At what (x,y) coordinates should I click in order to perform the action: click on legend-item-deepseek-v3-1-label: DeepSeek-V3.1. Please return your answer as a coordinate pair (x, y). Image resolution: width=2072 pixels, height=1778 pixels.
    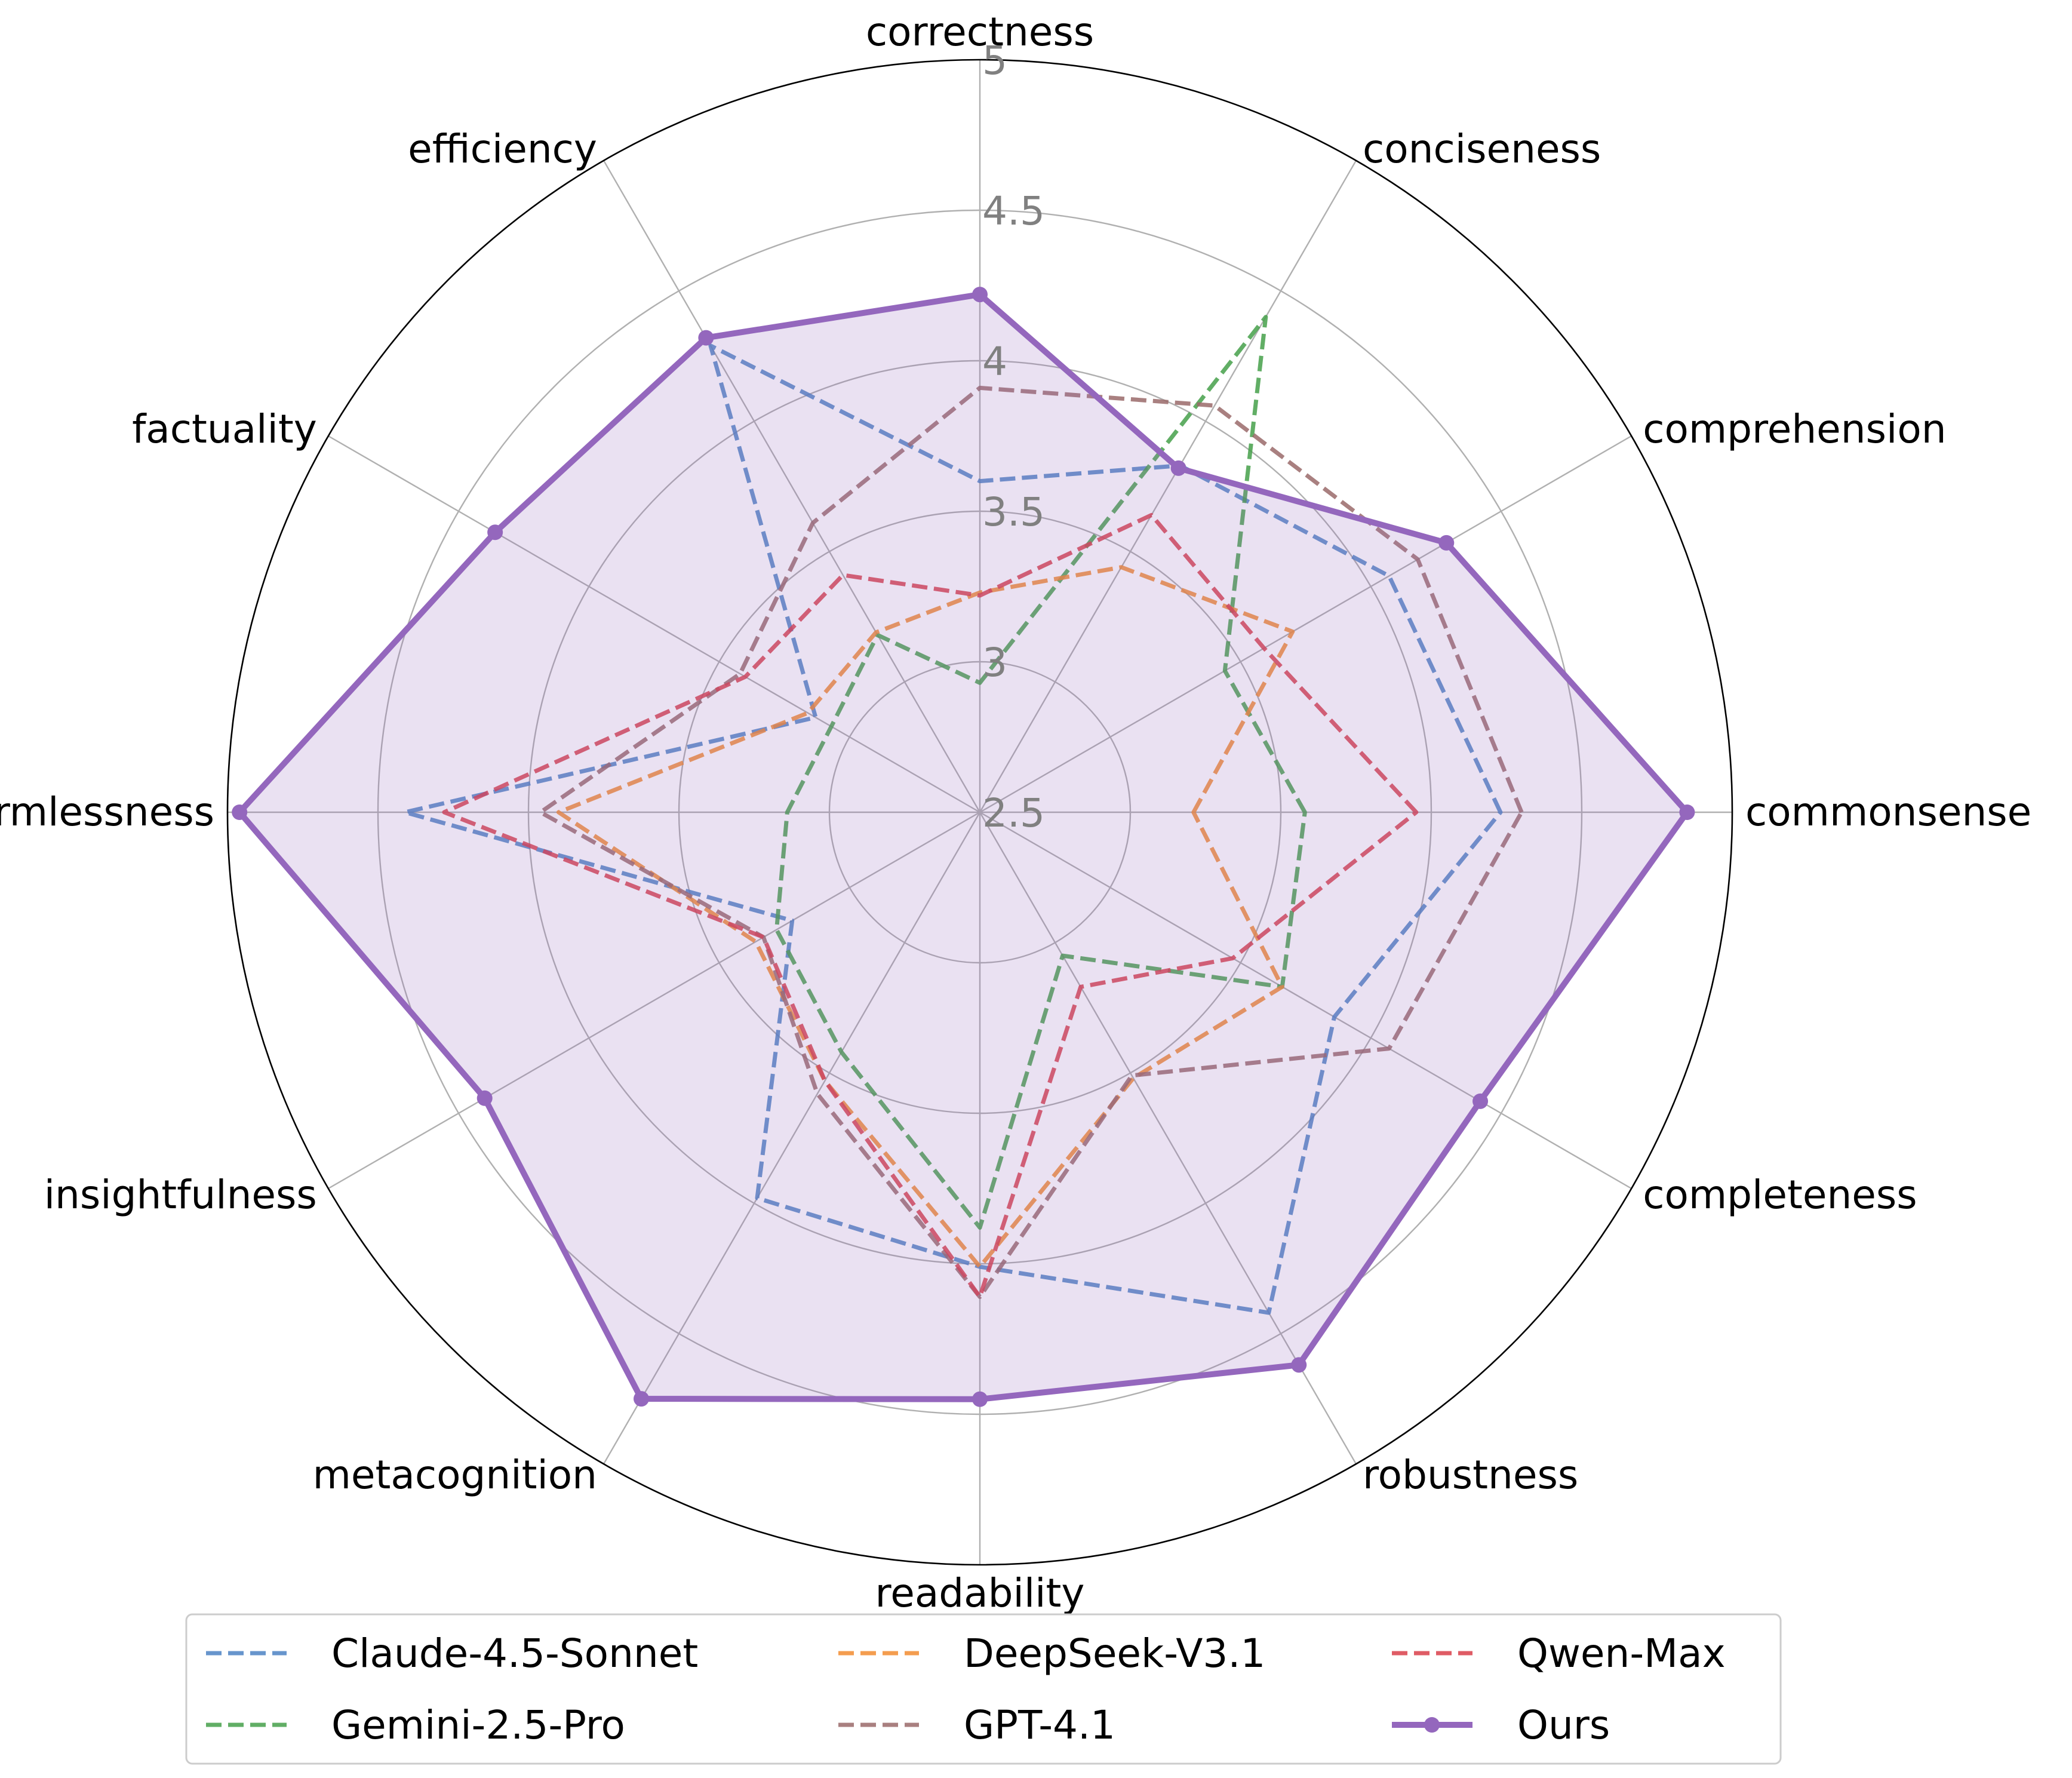
    Looking at the image, I should click on (1114, 1653).